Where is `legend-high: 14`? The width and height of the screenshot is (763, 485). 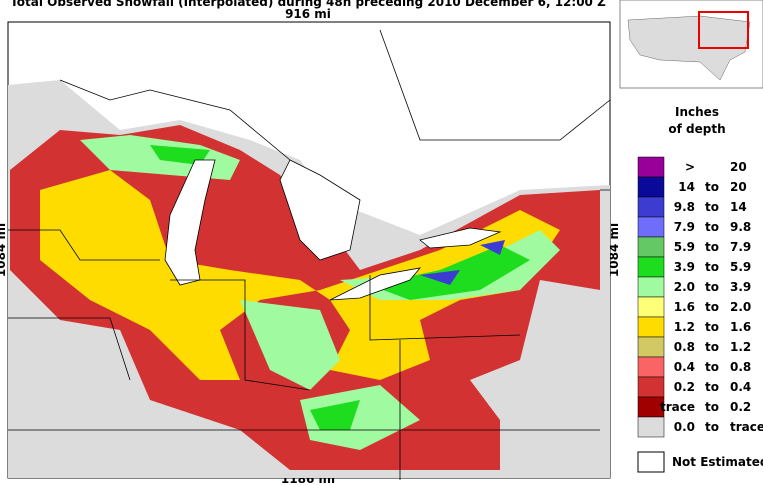
legend-high: 14 is located at coordinates (738, 207).